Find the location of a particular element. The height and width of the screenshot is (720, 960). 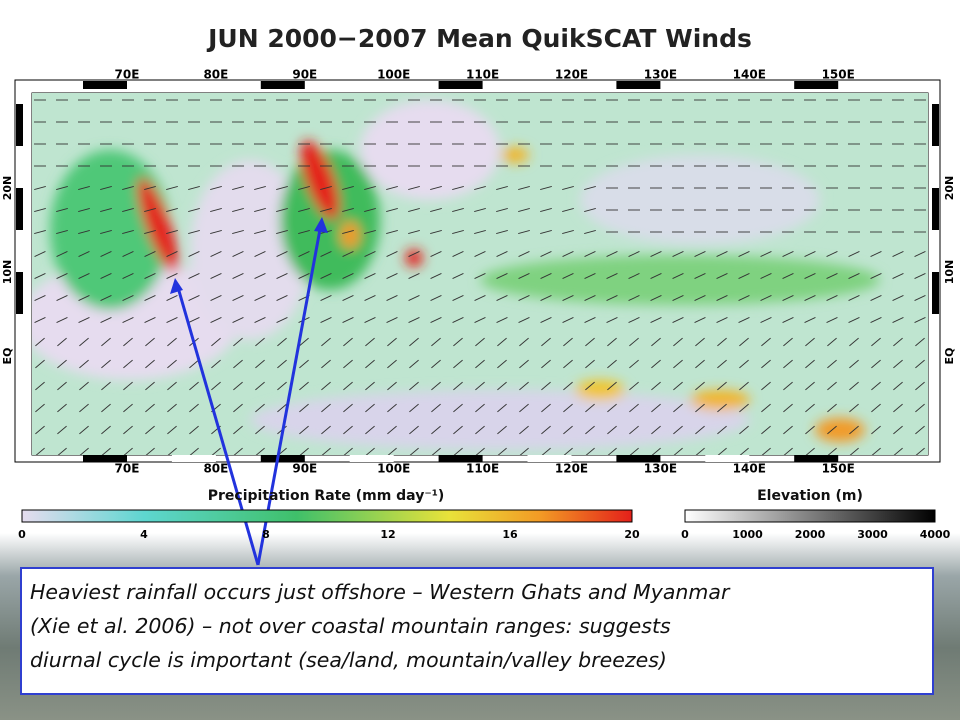

precip-tick-label: 20 is located at coordinates (632, 534).